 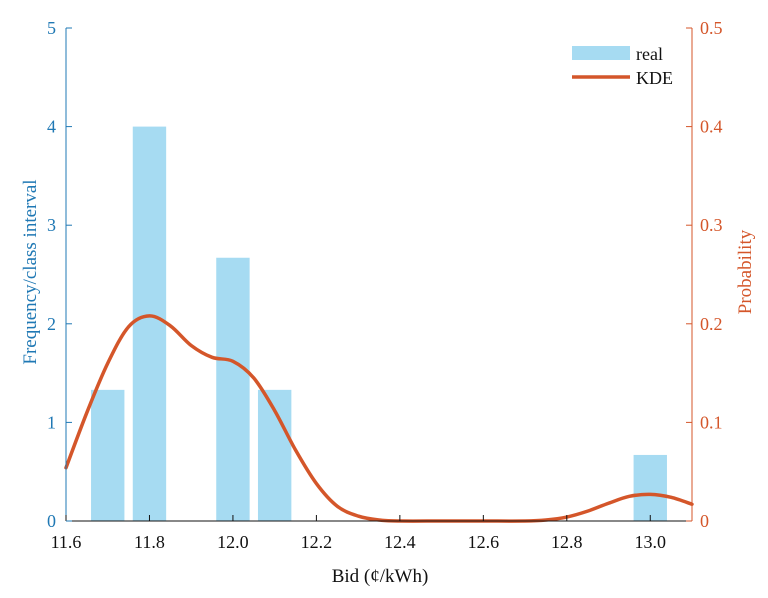 I want to click on legend: real KDE, so click(x=622, y=66).